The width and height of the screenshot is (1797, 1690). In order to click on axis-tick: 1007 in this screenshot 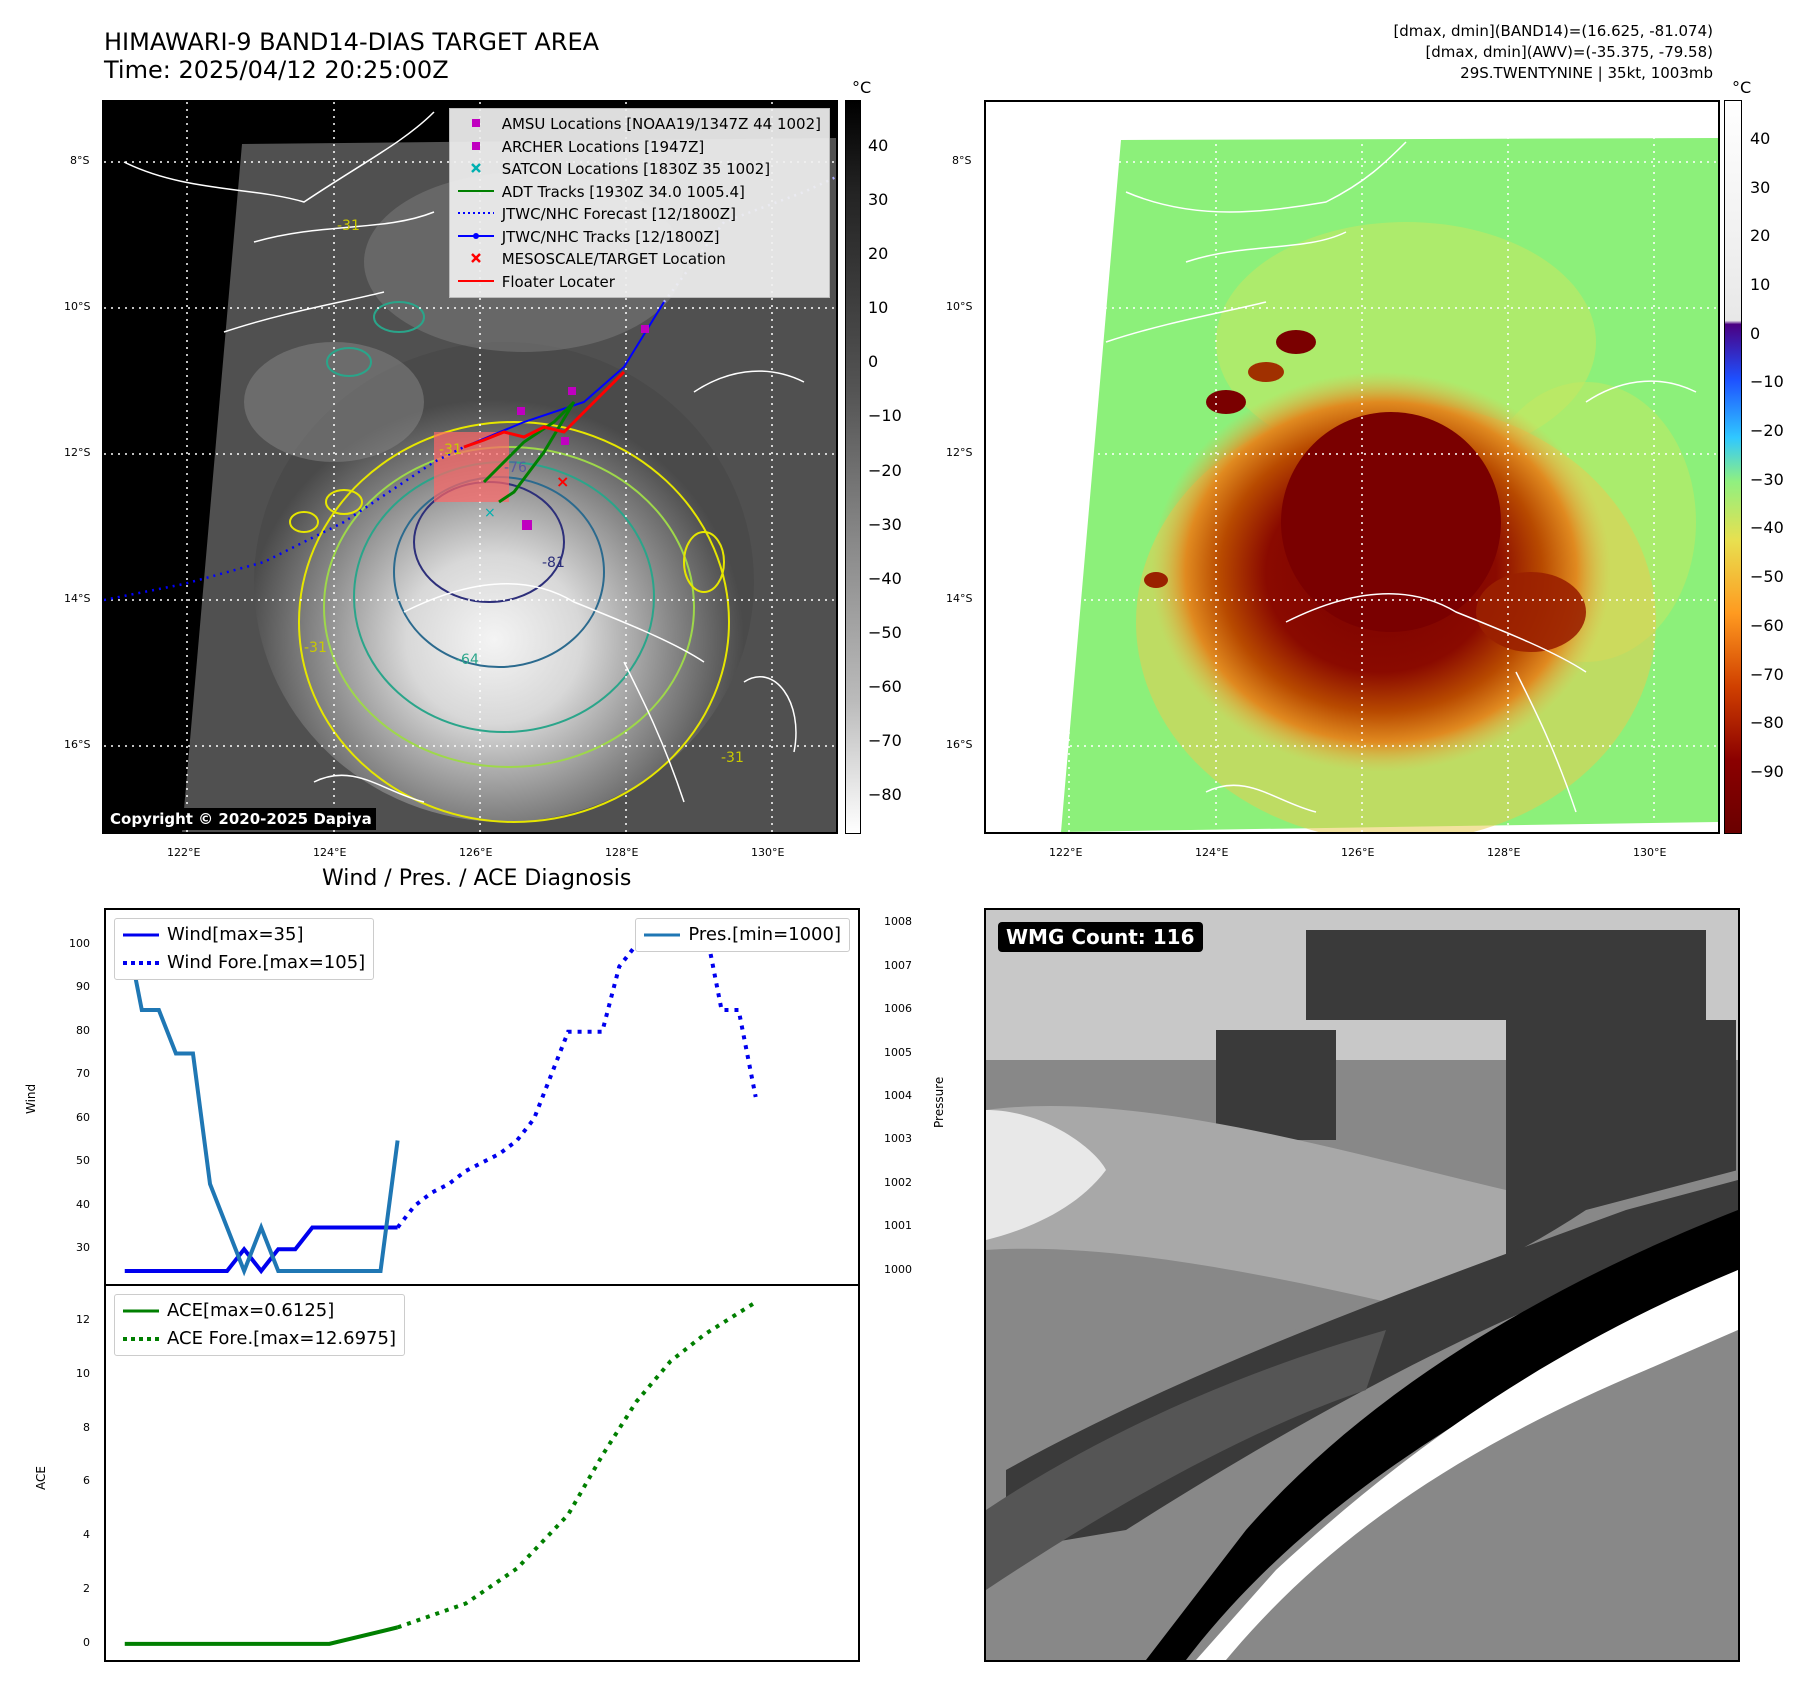, I will do `click(898, 965)`.